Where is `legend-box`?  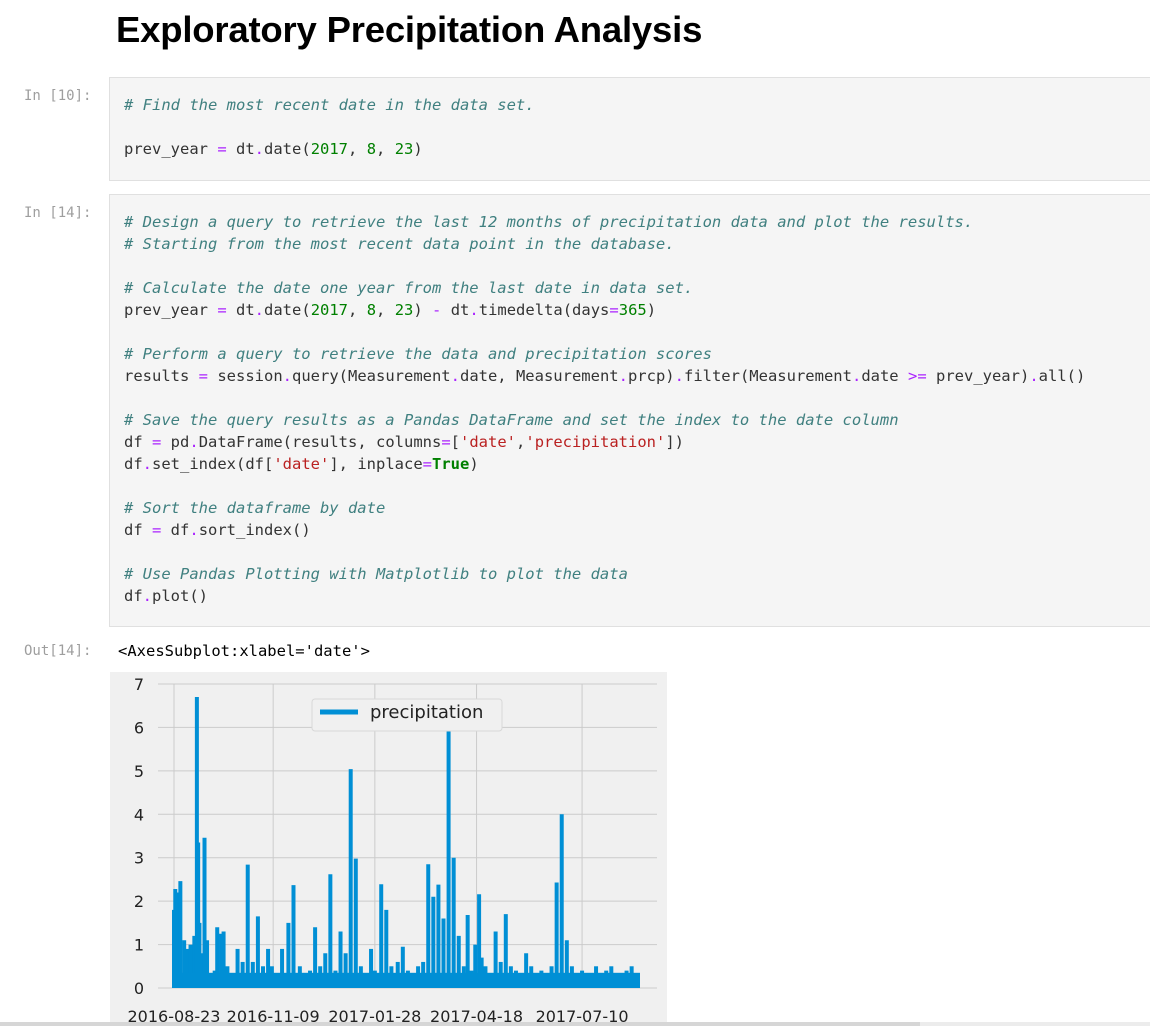 legend-box is located at coordinates (407, 715).